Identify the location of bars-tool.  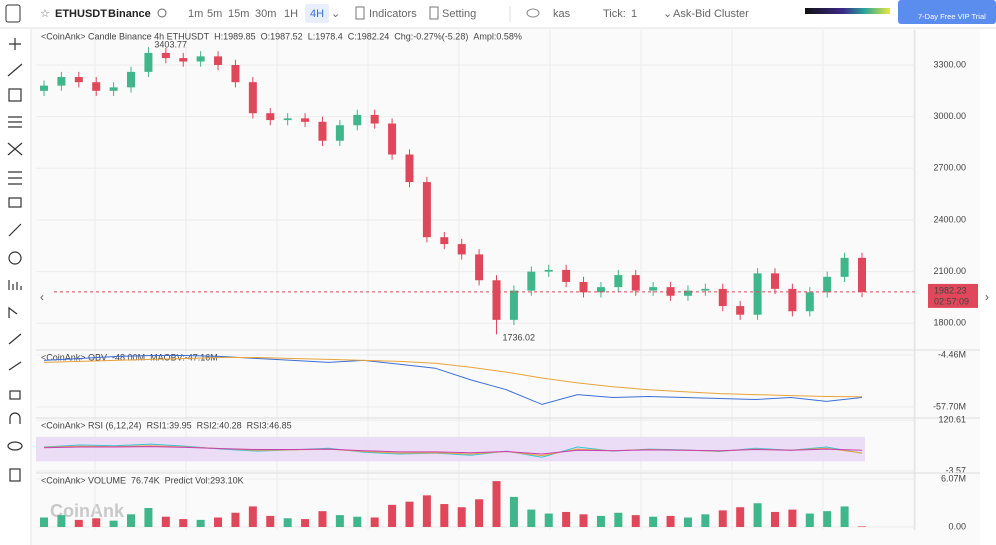
(15, 285).